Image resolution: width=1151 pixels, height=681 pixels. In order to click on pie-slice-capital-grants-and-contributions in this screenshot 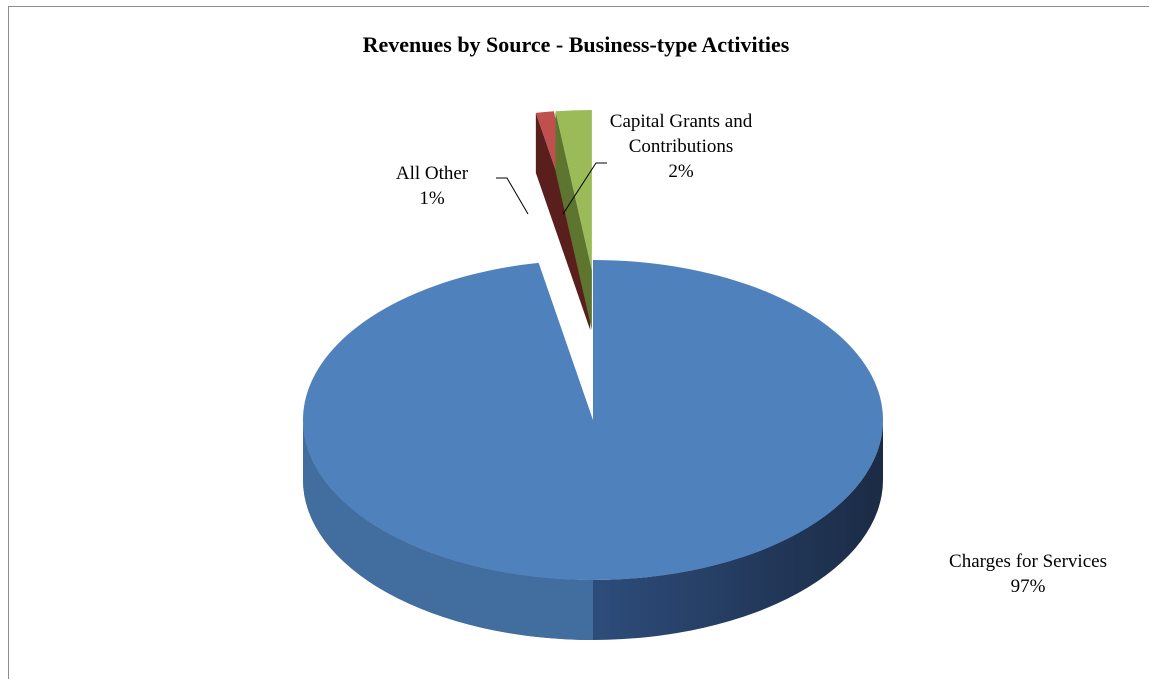, I will do `click(573, 220)`.